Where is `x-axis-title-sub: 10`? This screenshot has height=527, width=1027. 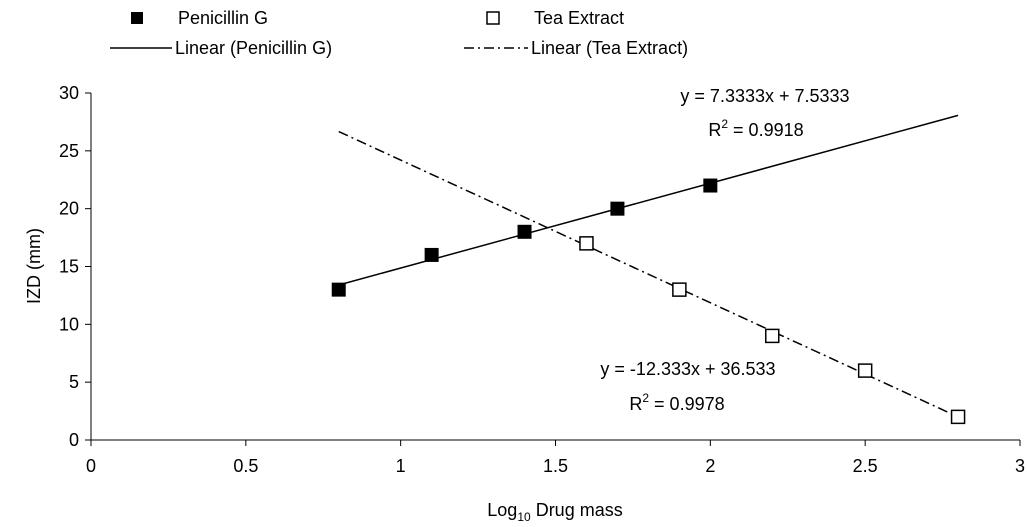 x-axis-title-sub: 10 is located at coordinates (524, 517).